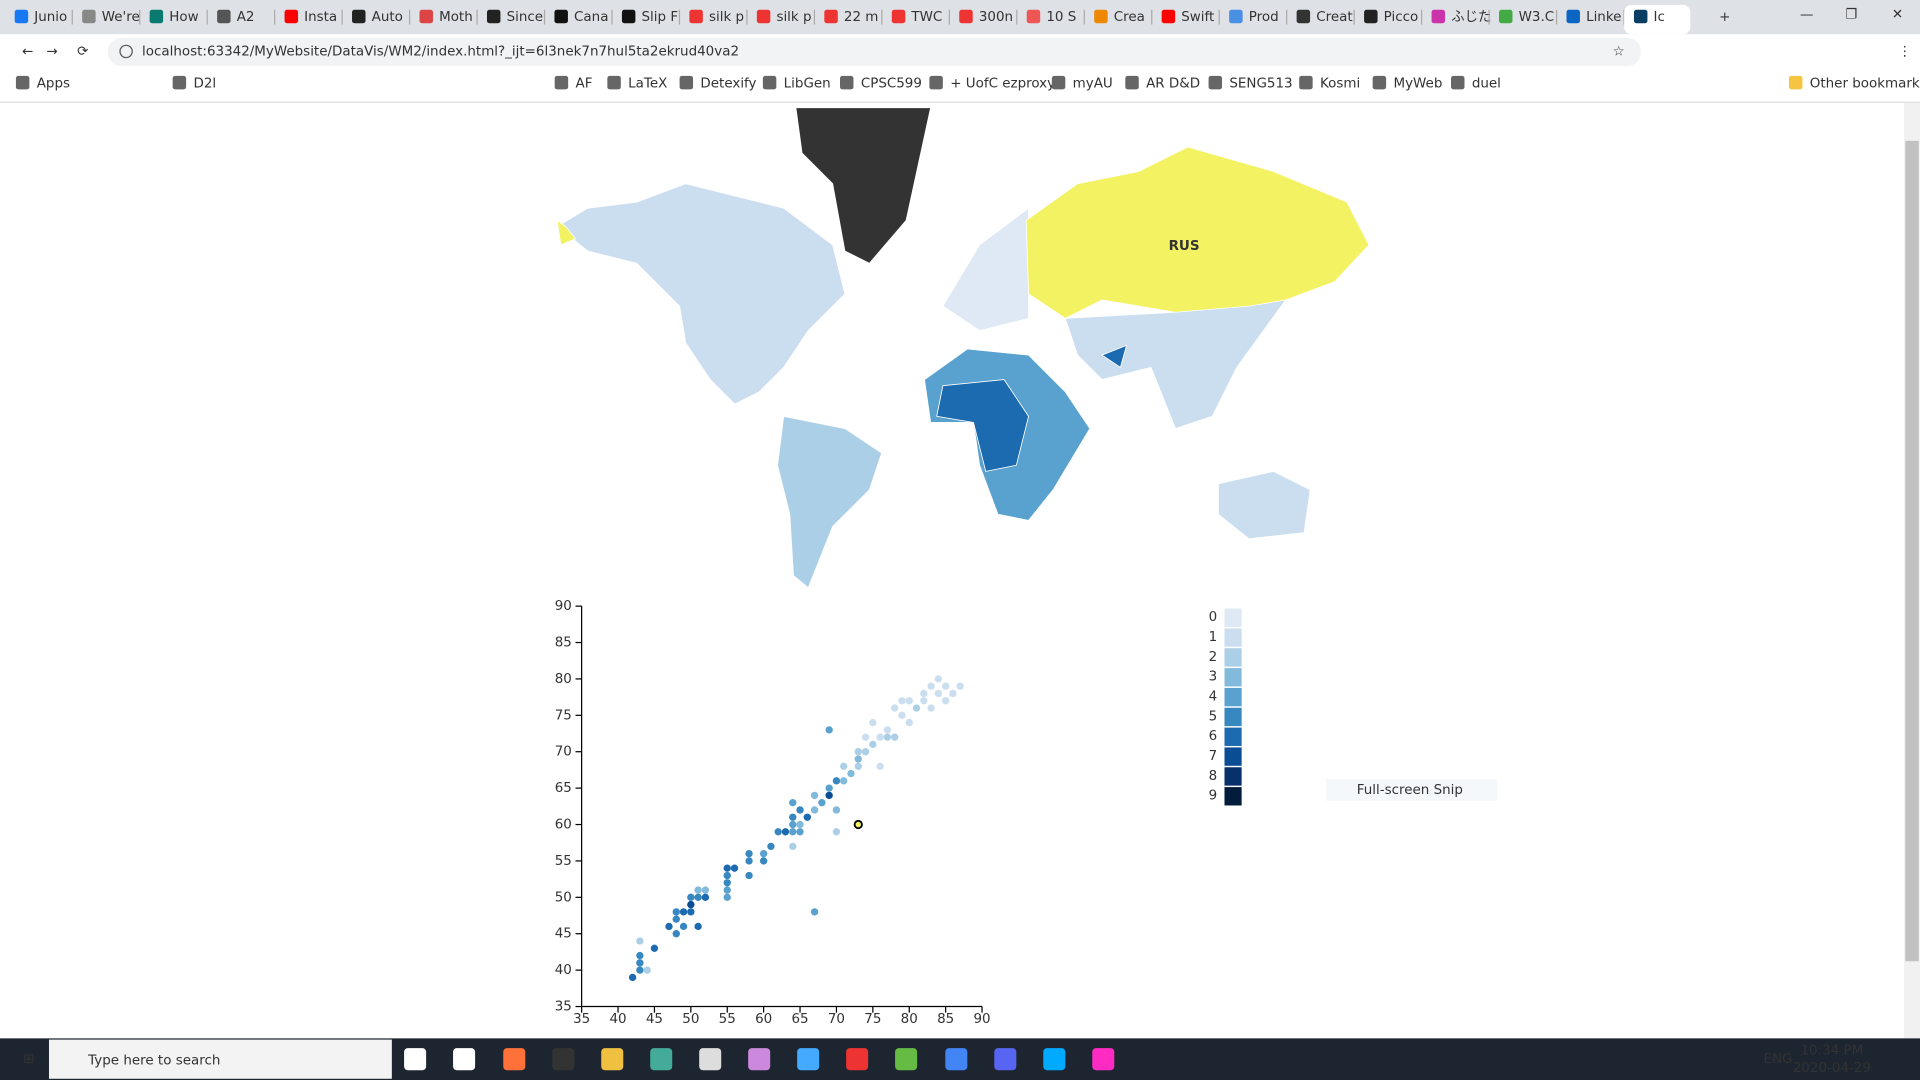 This screenshot has width=1920, height=1084. What do you see at coordinates (891, 83) in the screenshot?
I see `bookmark: CPSC599` at bounding box center [891, 83].